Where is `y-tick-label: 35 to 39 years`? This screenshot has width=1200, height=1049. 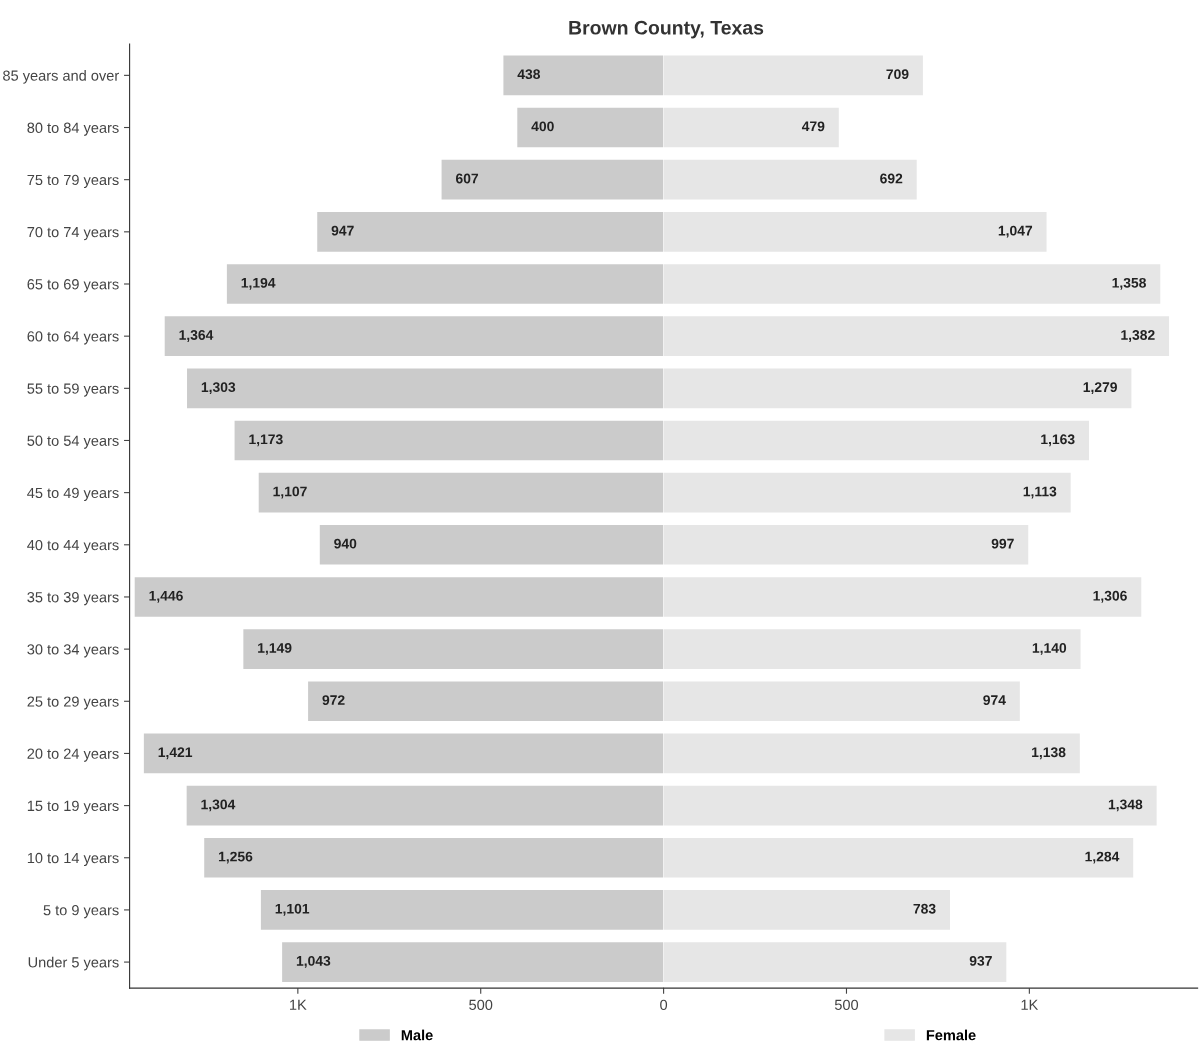
y-tick-label: 35 to 39 years is located at coordinates (73, 599).